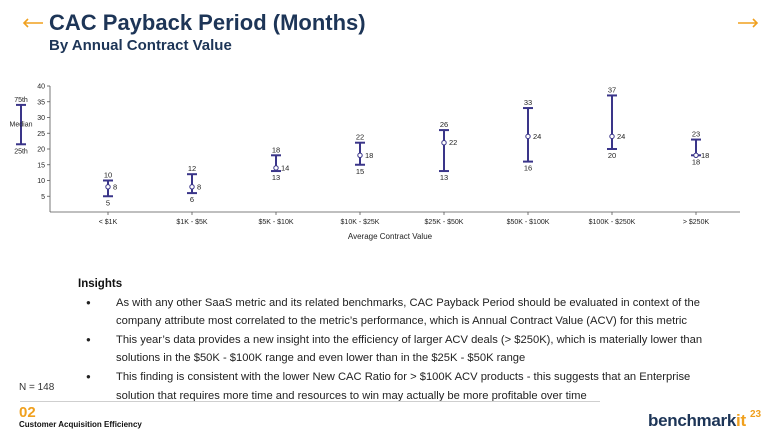 The image size is (780, 439). What do you see at coordinates (696, 161) in the screenshot?
I see `p25-value-label: 18` at bounding box center [696, 161].